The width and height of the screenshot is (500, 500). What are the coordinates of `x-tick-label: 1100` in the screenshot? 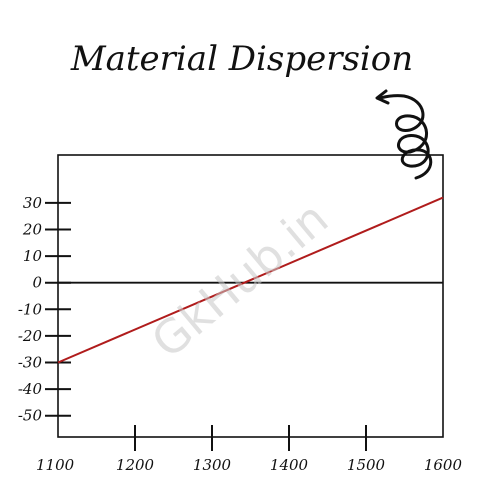 It's located at (55, 465).